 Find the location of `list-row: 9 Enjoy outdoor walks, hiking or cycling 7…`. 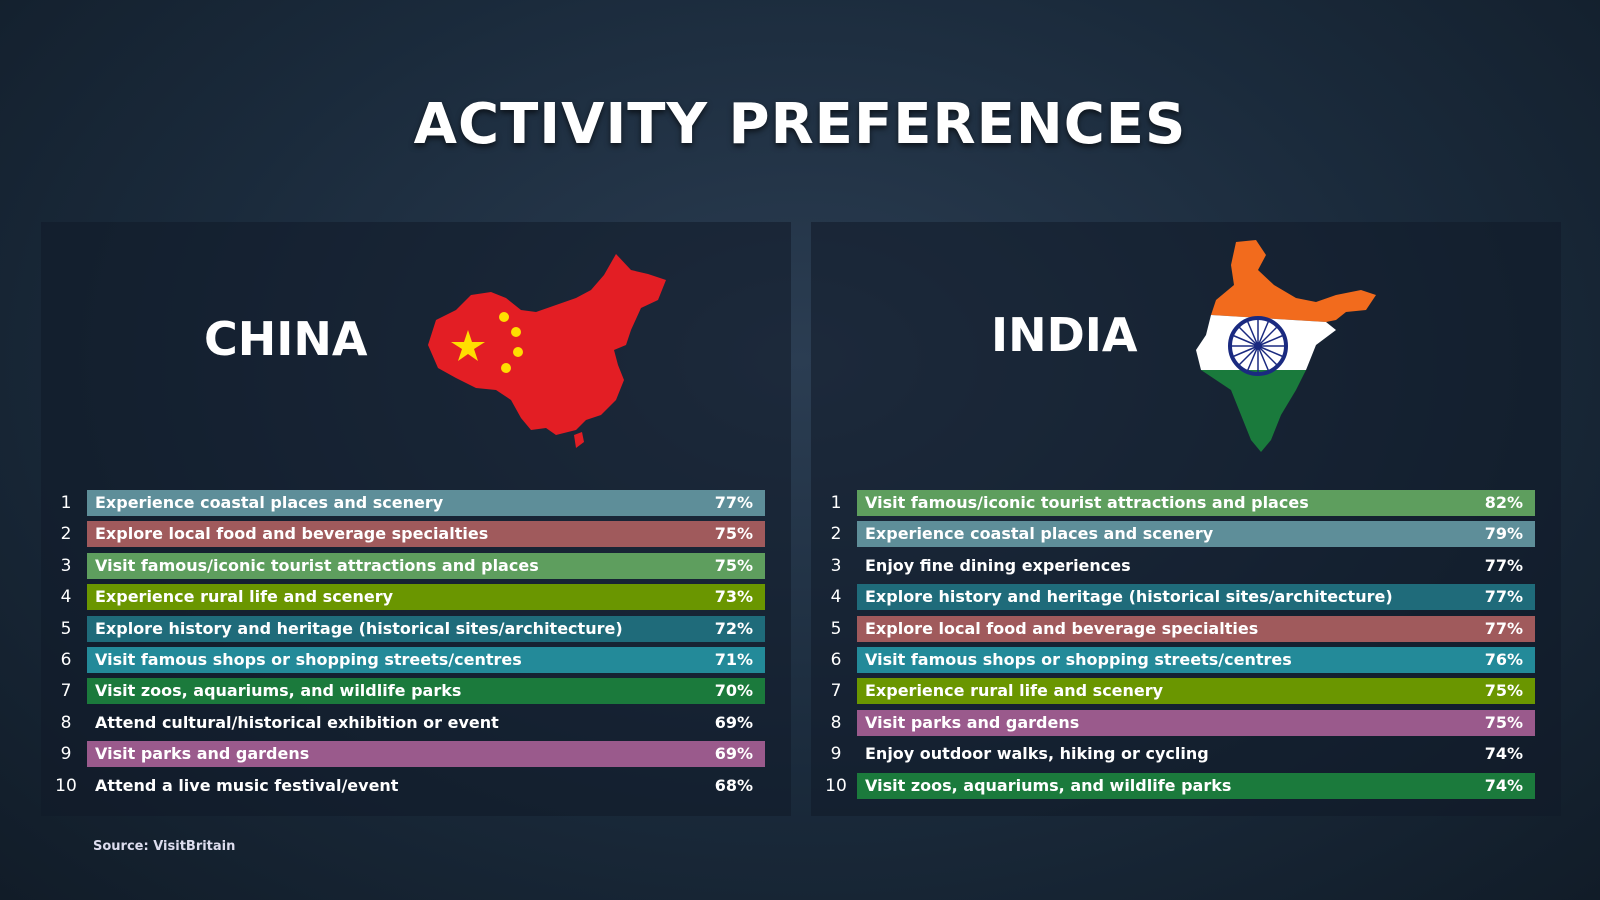

list-row: 9 Enjoy outdoor walks, hiking or cycling 7… is located at coordinates (1186, 754).